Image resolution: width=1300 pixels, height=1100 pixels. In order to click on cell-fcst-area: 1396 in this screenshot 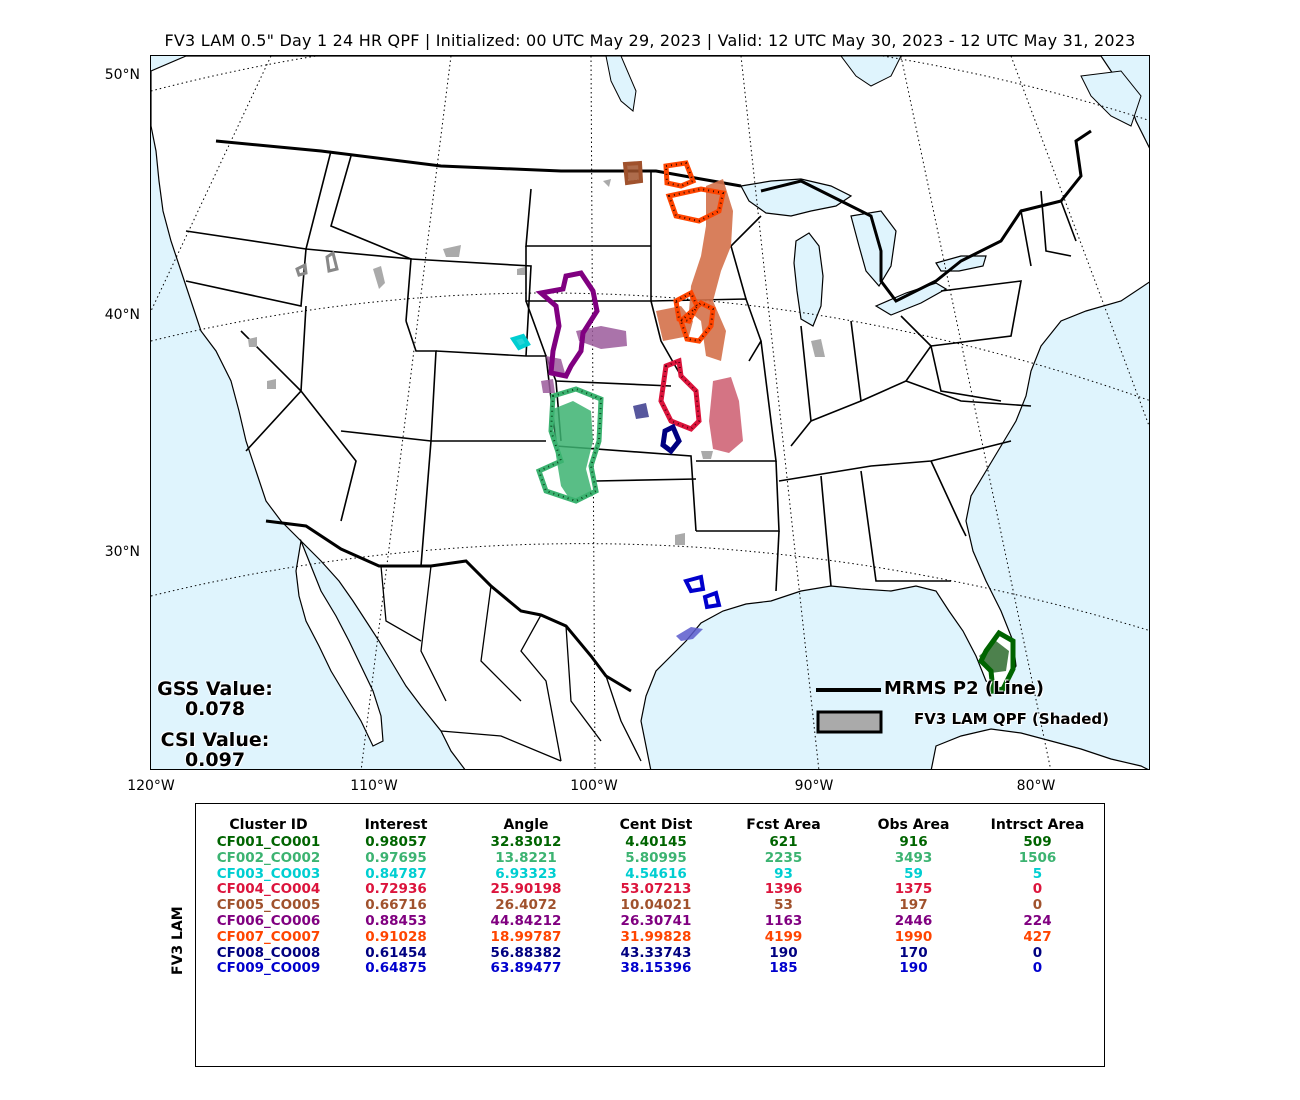, I will do `click(783, 889)`.